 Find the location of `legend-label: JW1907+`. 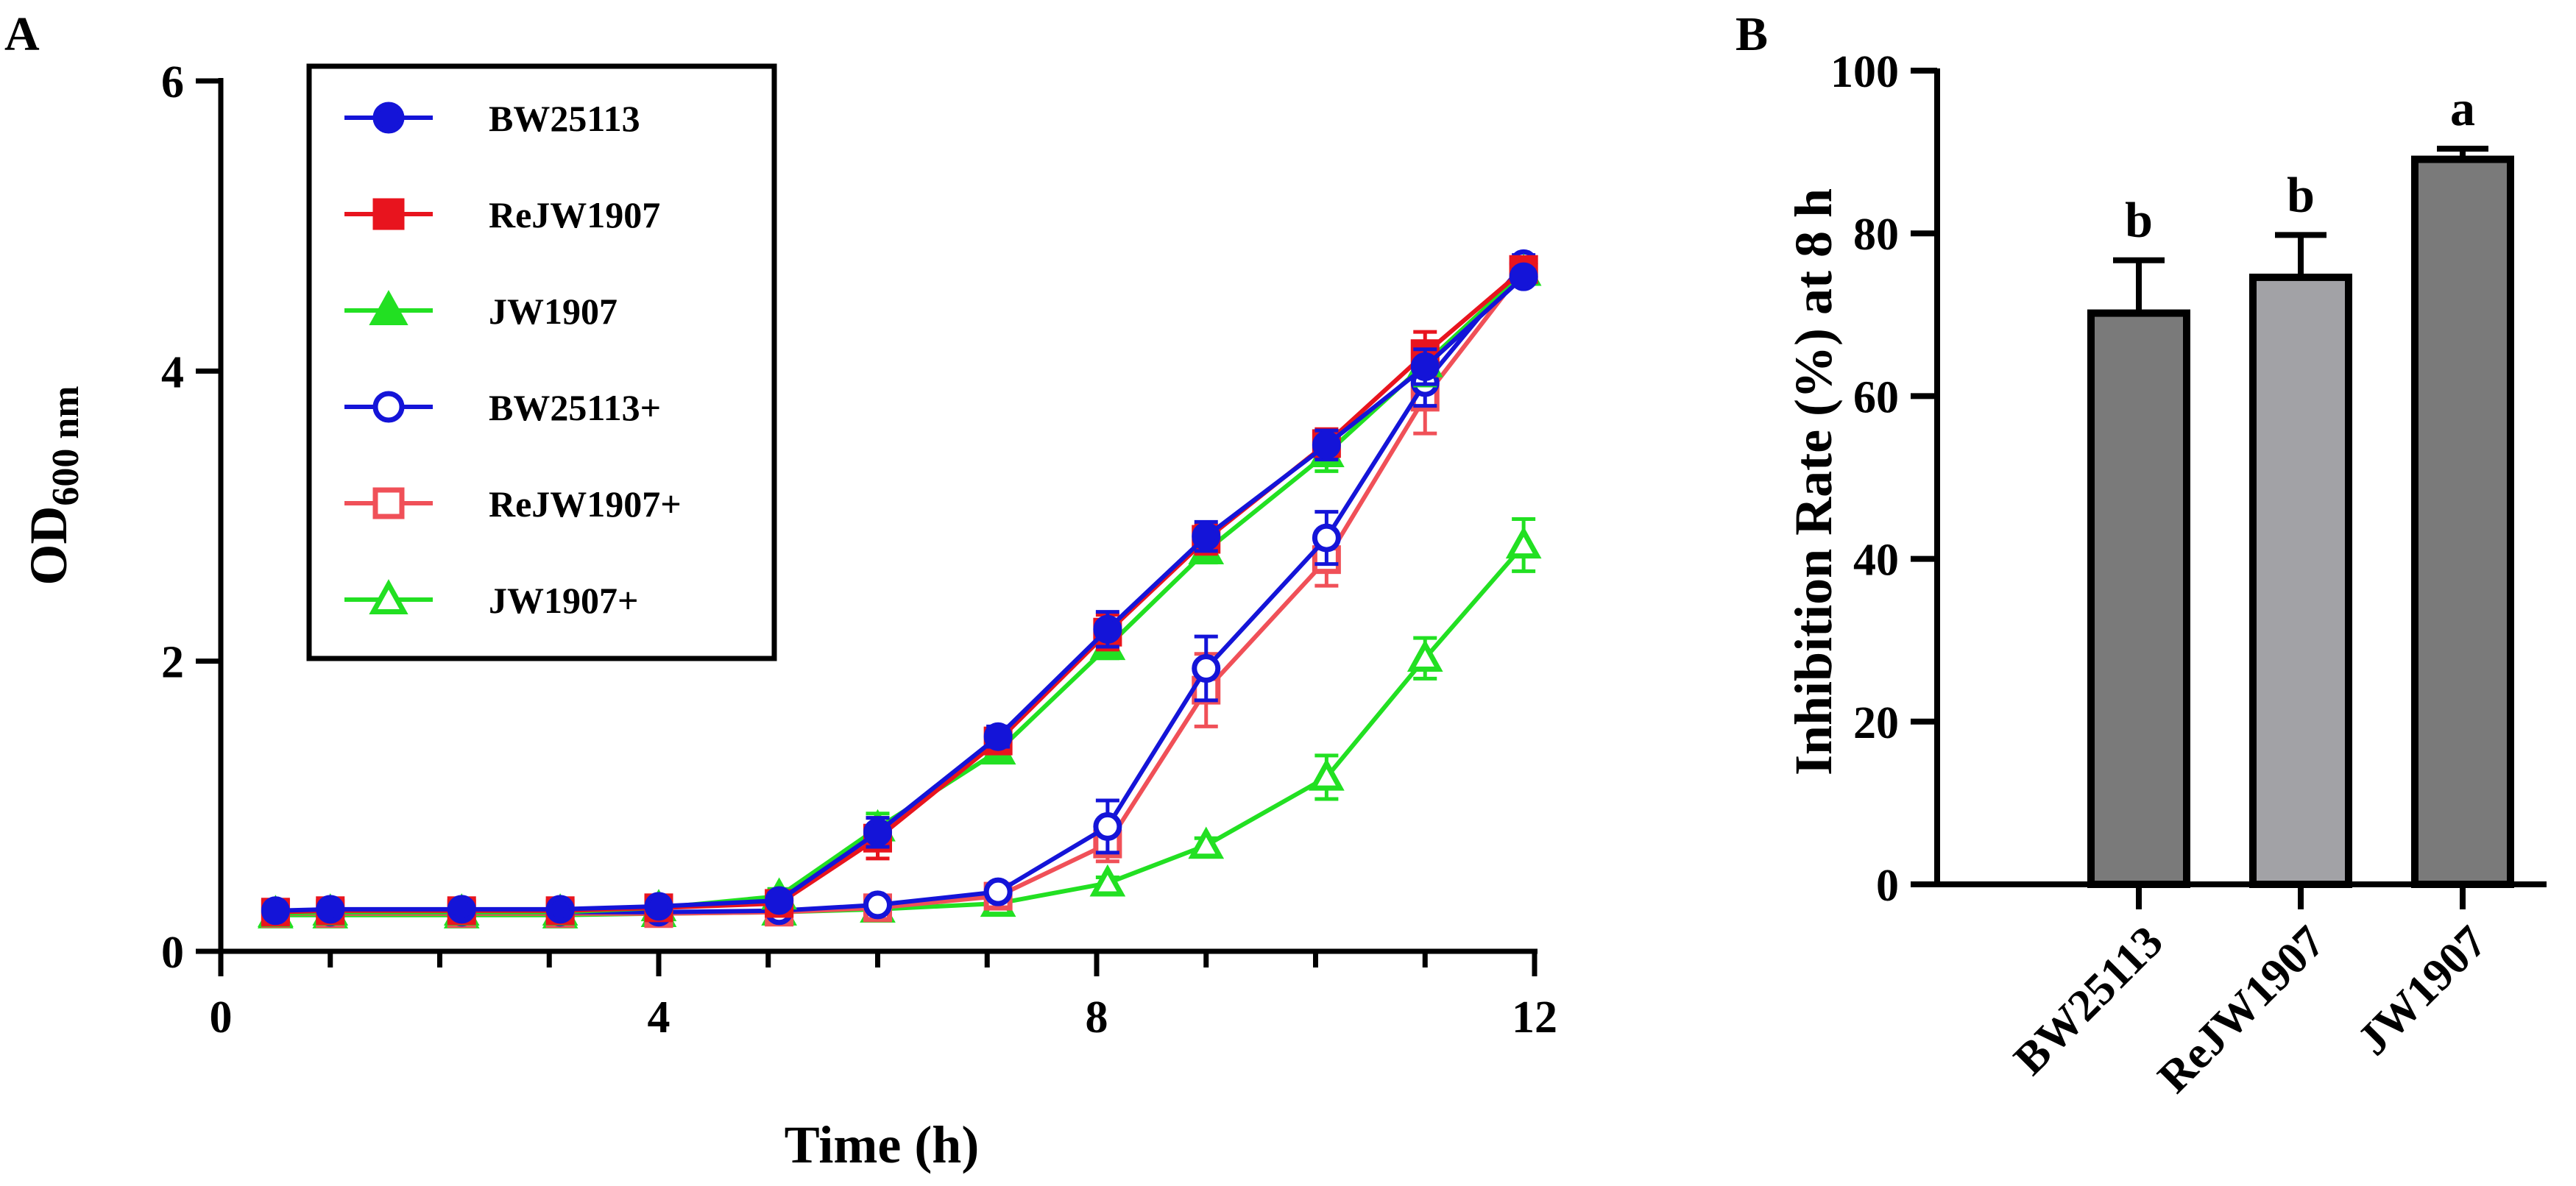

legend-label: JW1907+ is located at coordinates (564, 600).